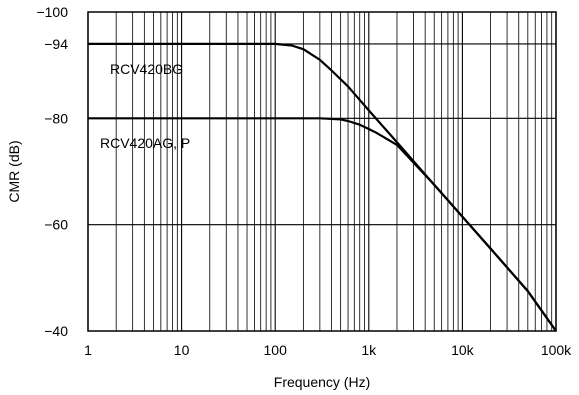 The image size is (579, 395). I want to click on x-tick-labels: 1 10 100 1k 10k 100k, so click(328, 350).